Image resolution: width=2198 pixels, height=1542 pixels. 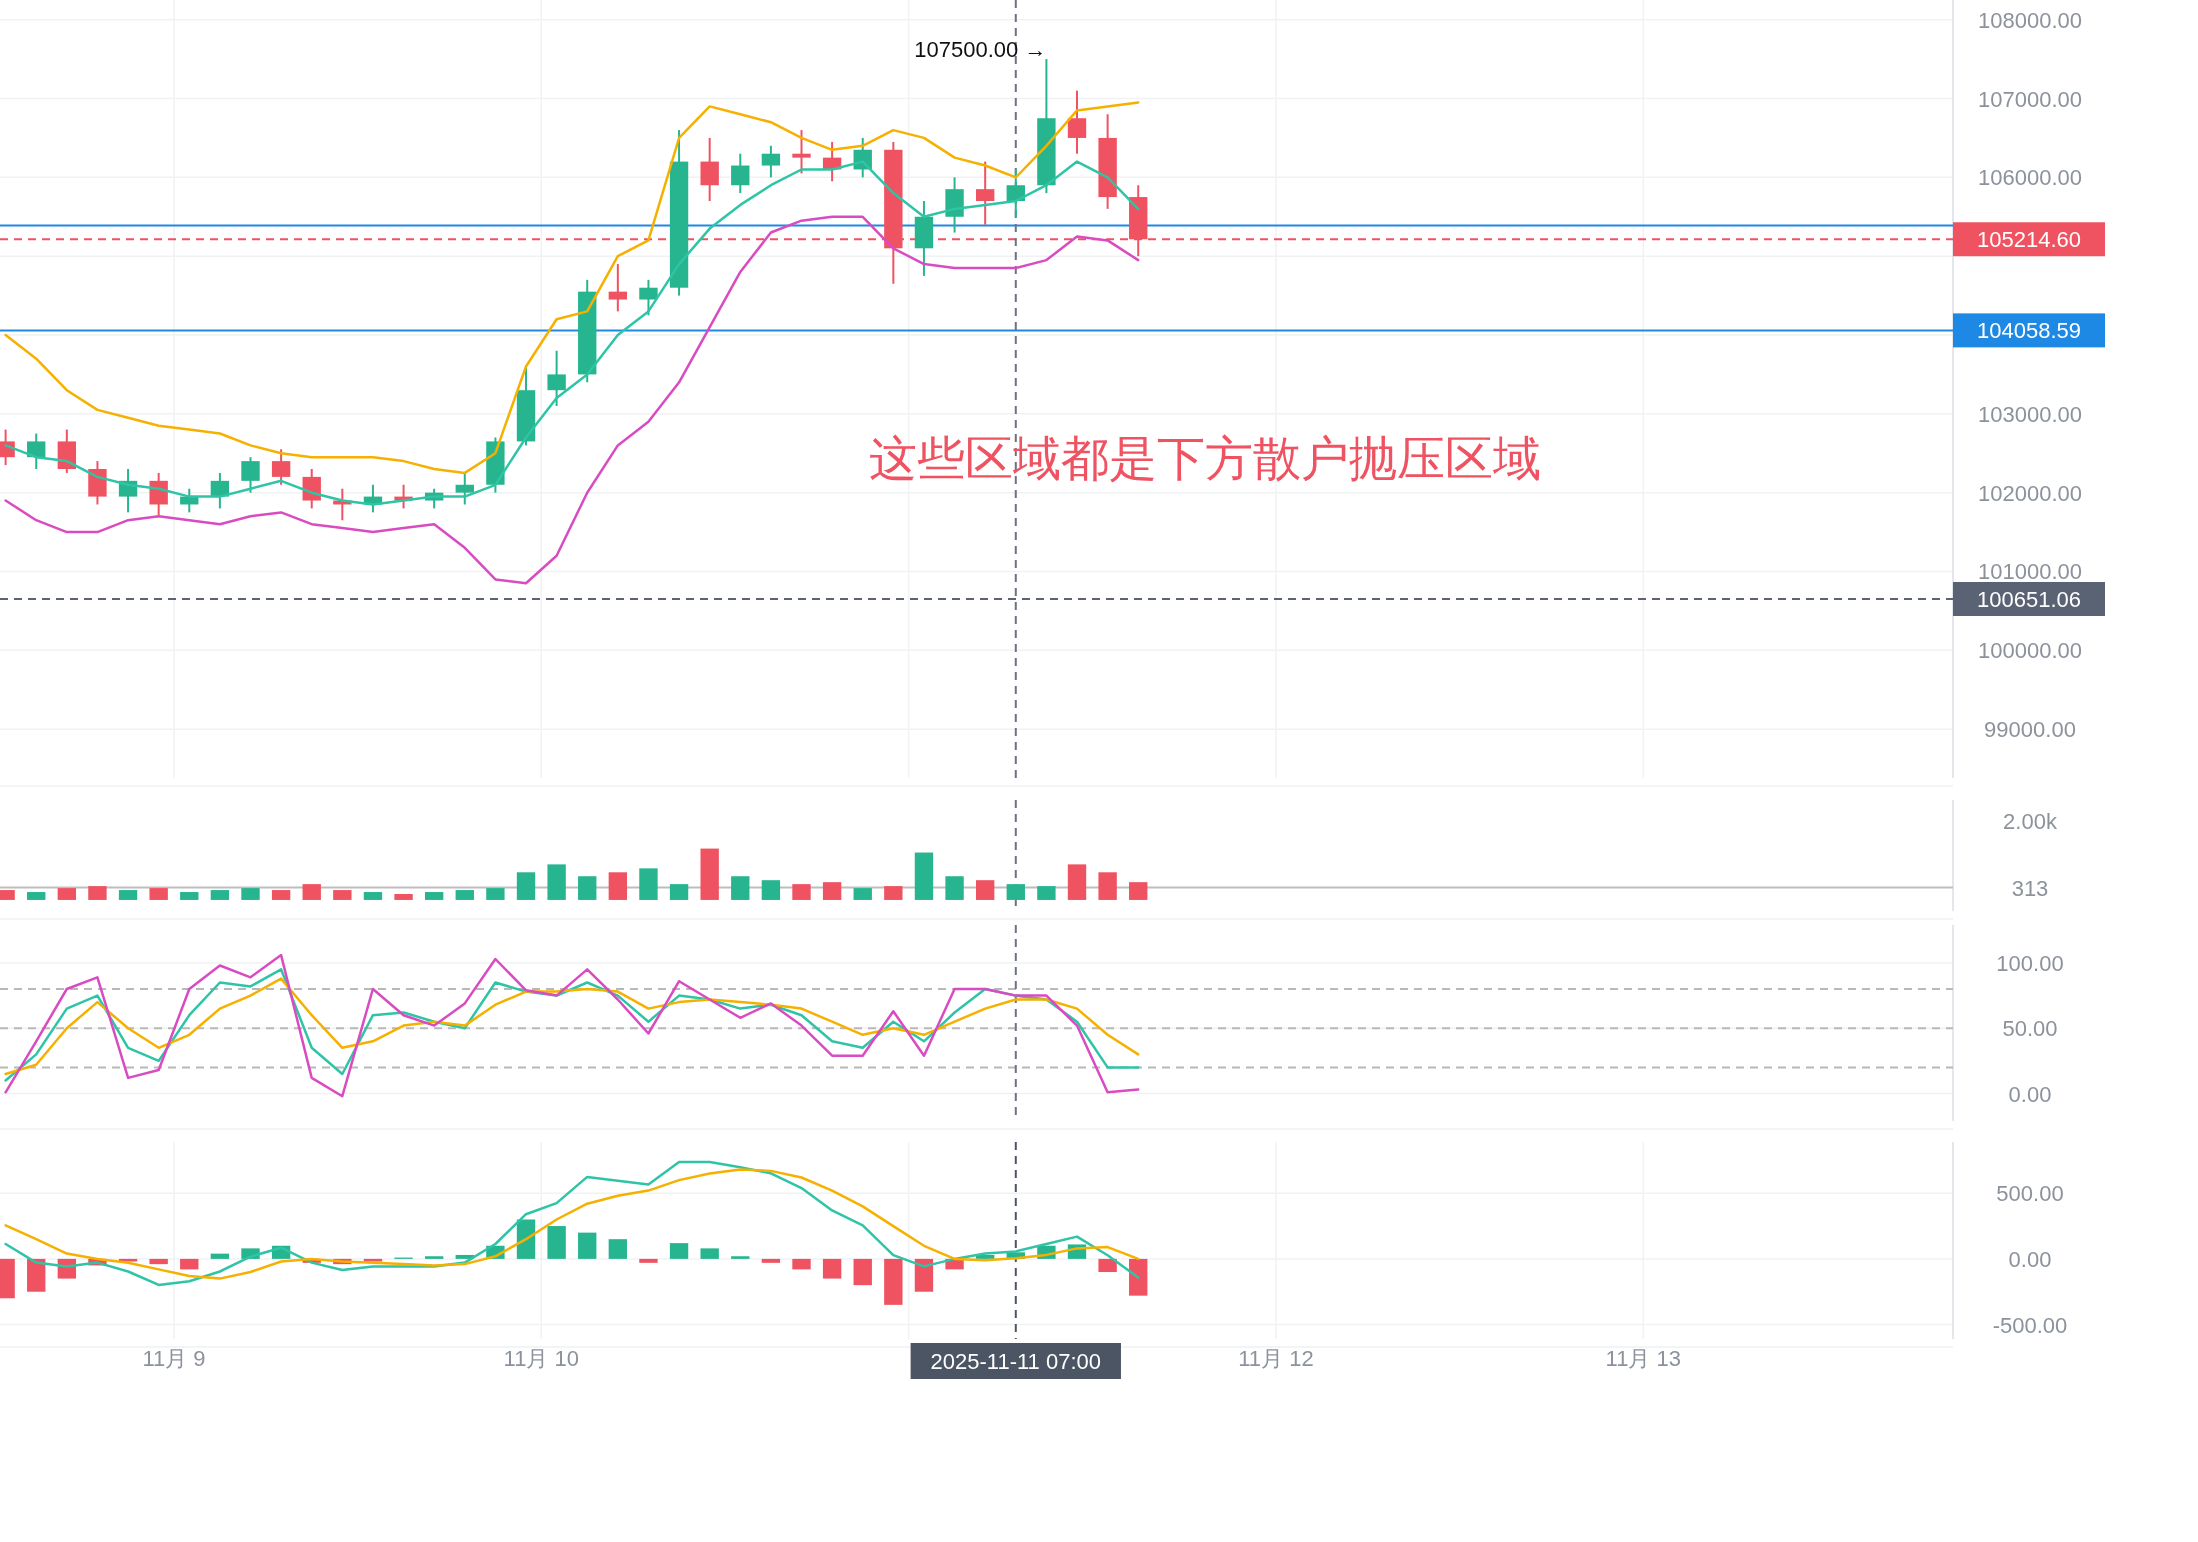 I want to click on y-tick-label: -500.00, so click(x=2030, y=1325).